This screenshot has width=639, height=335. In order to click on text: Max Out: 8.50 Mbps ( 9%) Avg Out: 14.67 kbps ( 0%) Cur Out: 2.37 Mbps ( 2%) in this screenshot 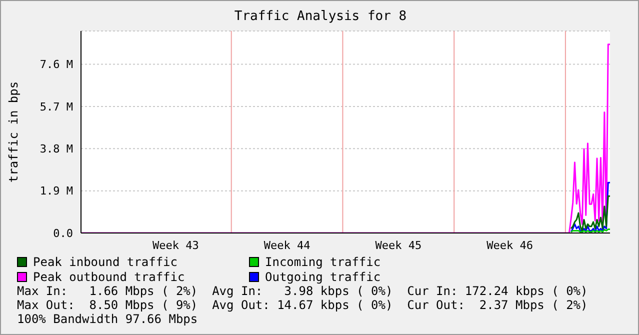, I will do `click(302, 305)`.